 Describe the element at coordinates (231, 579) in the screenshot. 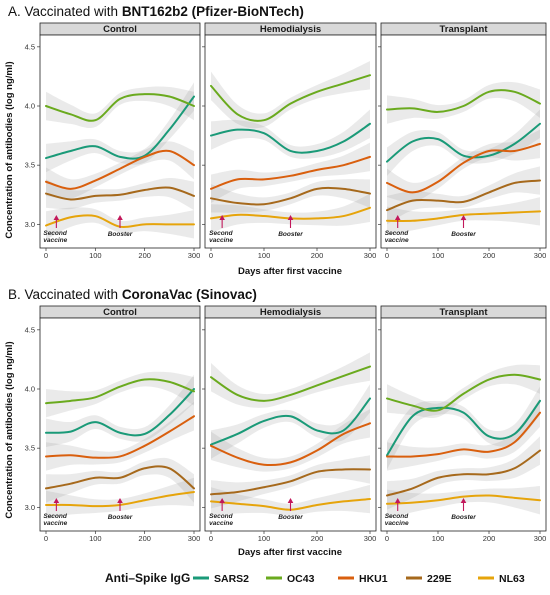

I see `legend-label-sars2: SARS2` at that location.